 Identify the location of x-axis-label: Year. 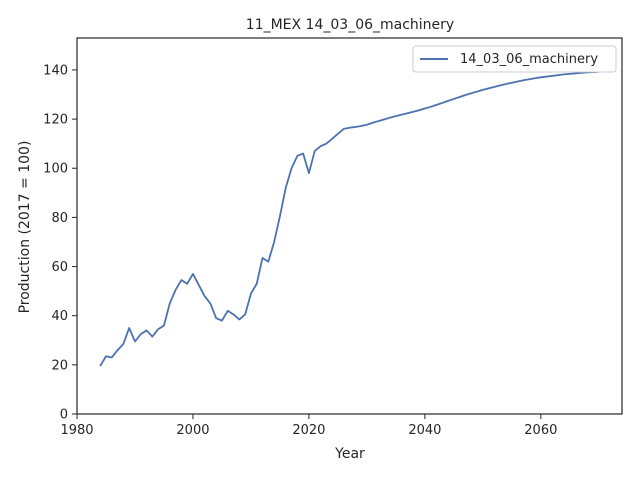
(349, 454).